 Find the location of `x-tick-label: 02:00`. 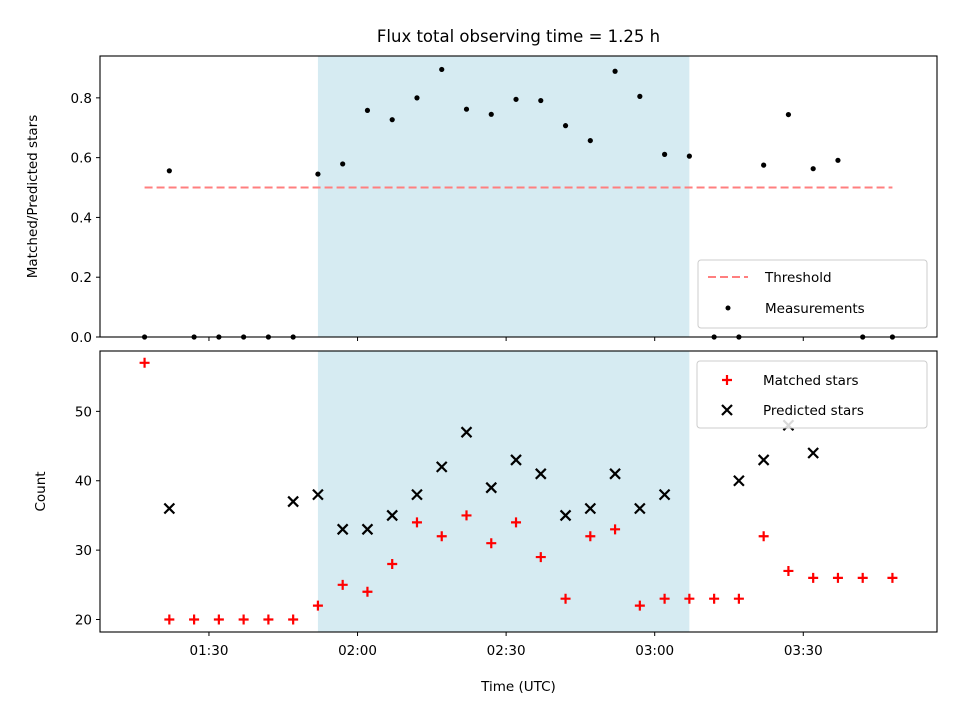

x-tick-label: 02:00 is located at coordinates (357, 651).